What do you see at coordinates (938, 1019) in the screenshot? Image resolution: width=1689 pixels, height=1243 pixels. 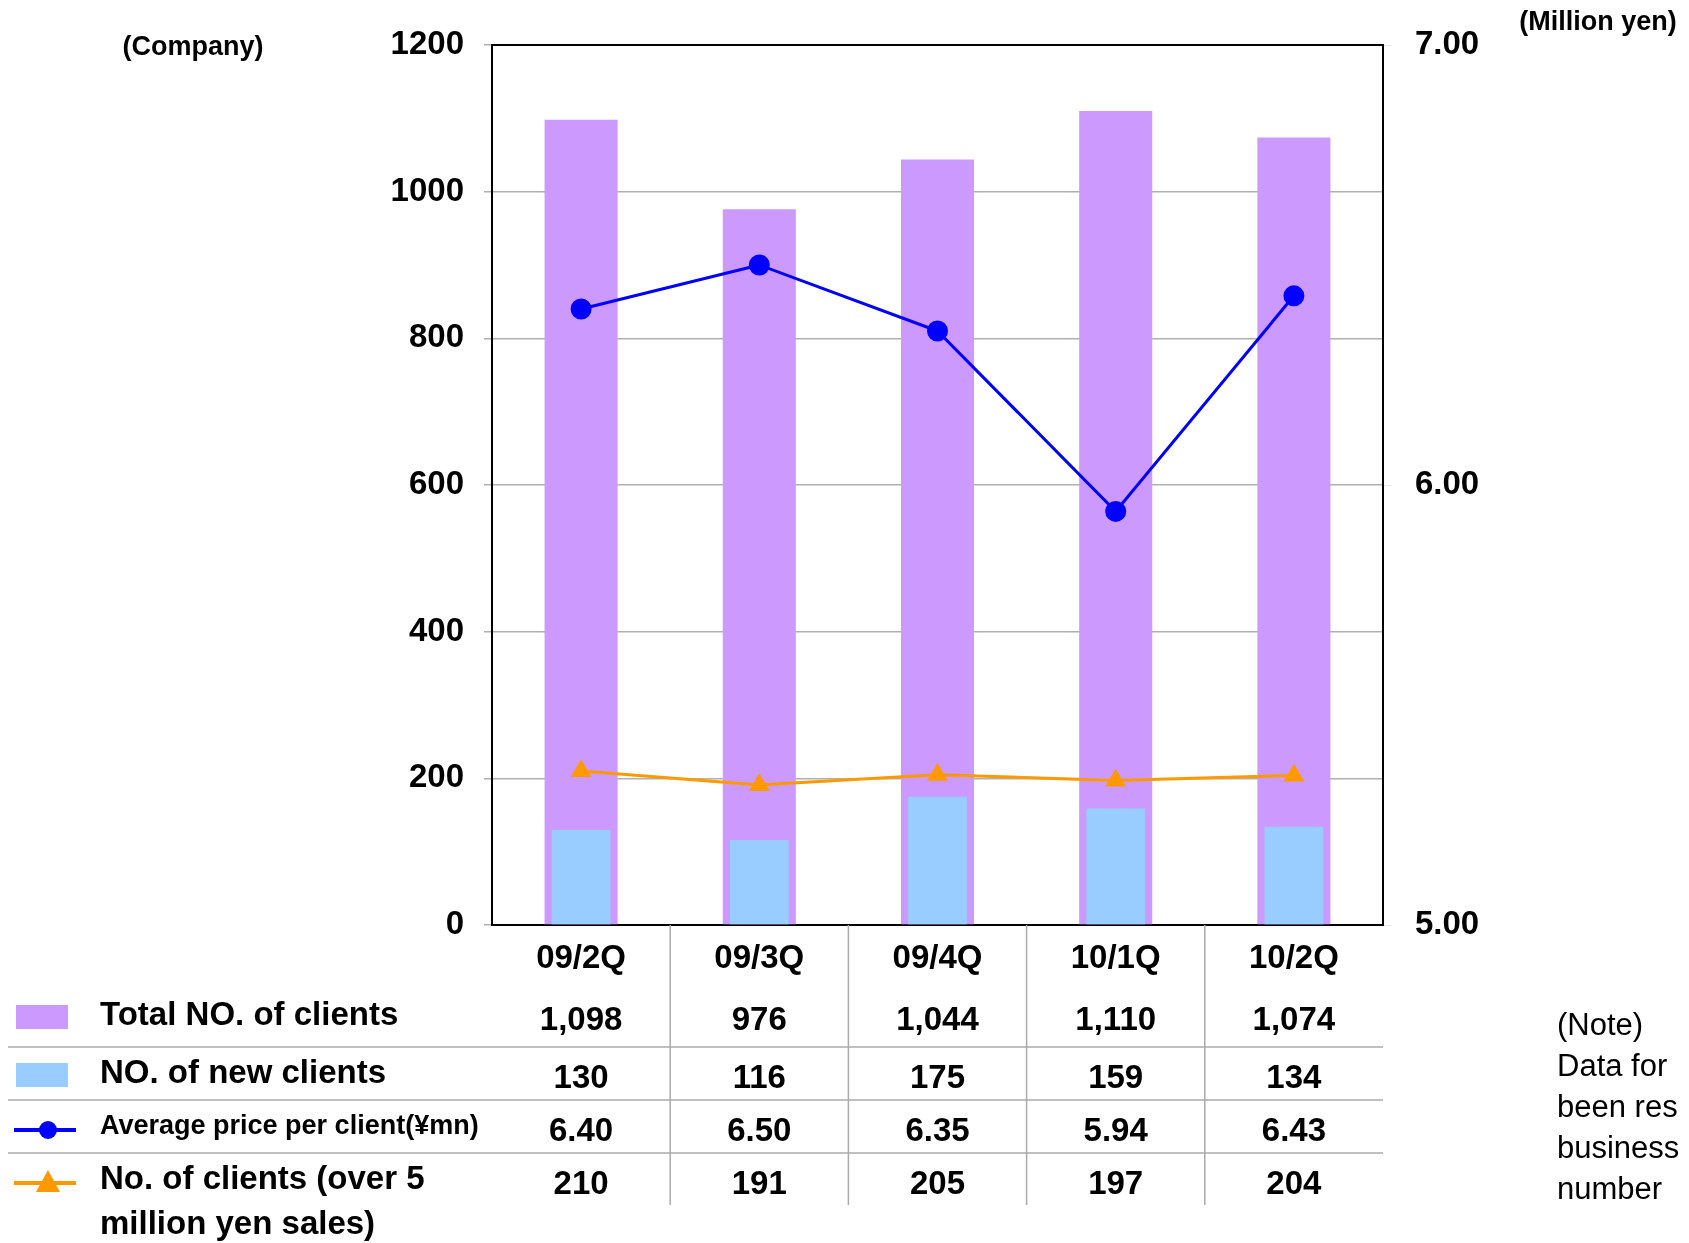 I see `data-label: 1,044` at bounding box center [938, 1019].